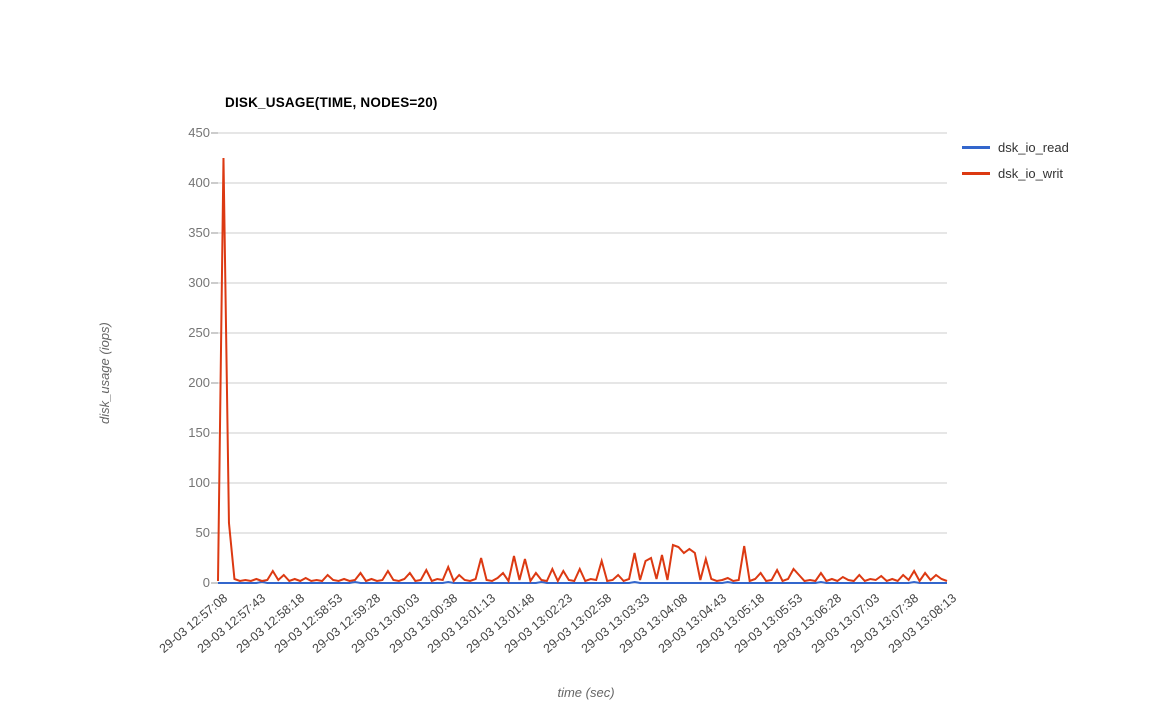 Image resolution: width=1168 pixels, height=722 pixels. I want to click on legend-item-read: dsk_io_read, so click(1015, 147).